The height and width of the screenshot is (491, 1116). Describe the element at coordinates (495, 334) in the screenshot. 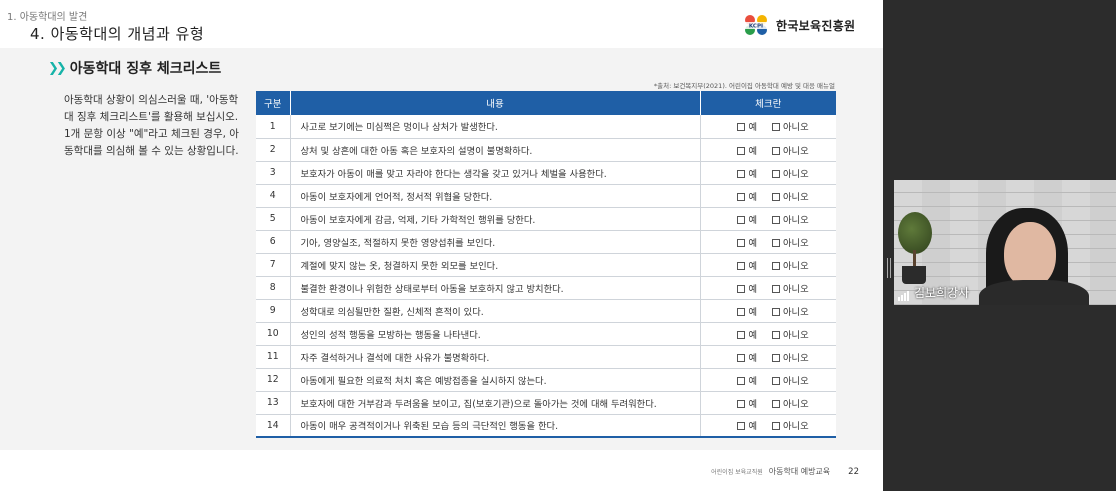

I see `row-text: 성인의 성적 행동을 모방하는 행동을 나타낸다.` at that location.